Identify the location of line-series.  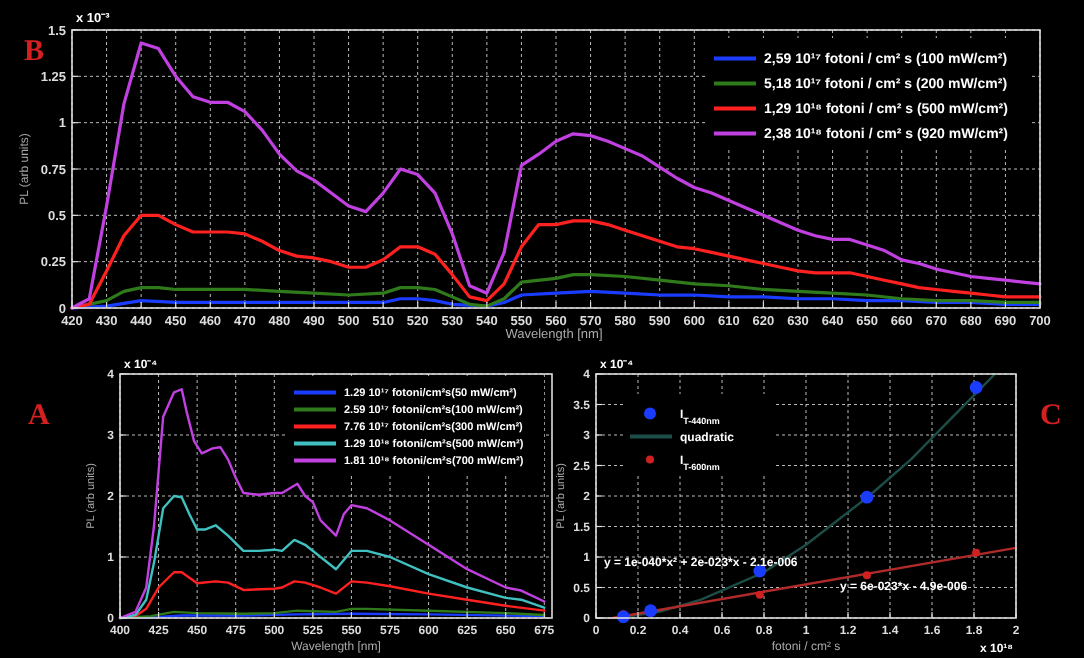
(332, 504).